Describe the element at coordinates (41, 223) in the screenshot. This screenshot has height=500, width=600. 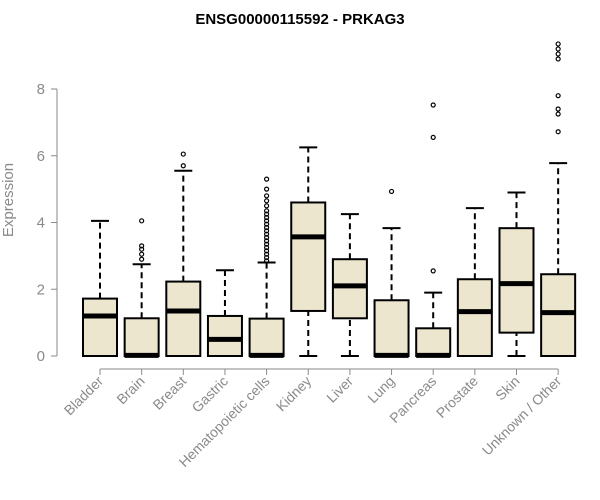
I see `y-tick-label: 4` at that location.